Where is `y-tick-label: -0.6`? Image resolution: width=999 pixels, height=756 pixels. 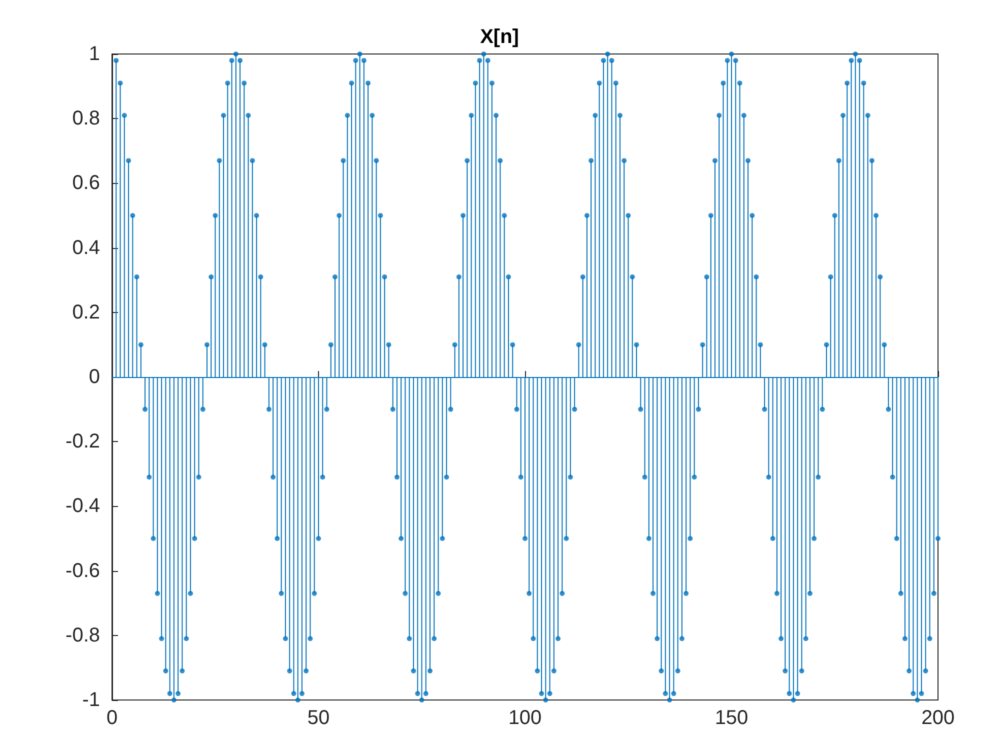 y-tick-label: -0.6 is located at coordinates (83, 571).